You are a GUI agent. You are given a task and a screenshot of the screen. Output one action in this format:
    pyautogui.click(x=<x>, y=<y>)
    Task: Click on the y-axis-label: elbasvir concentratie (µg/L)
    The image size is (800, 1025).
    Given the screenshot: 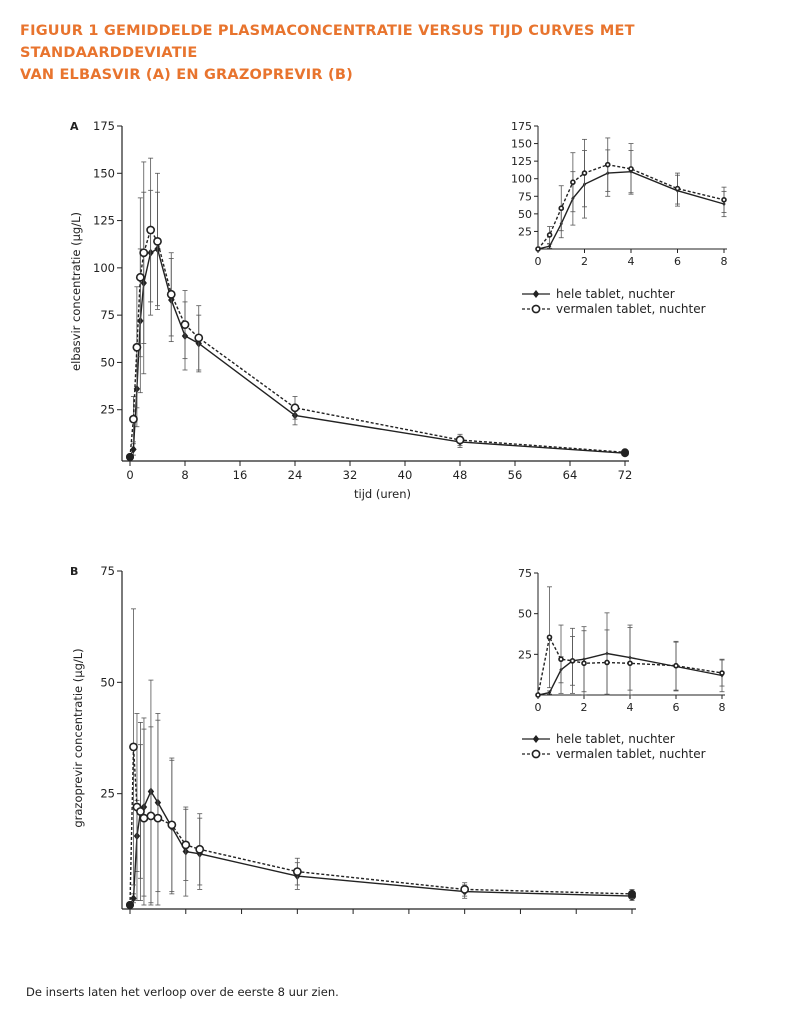 What is the action you would take?
    pyautogui.click(x=76, y=291)
    